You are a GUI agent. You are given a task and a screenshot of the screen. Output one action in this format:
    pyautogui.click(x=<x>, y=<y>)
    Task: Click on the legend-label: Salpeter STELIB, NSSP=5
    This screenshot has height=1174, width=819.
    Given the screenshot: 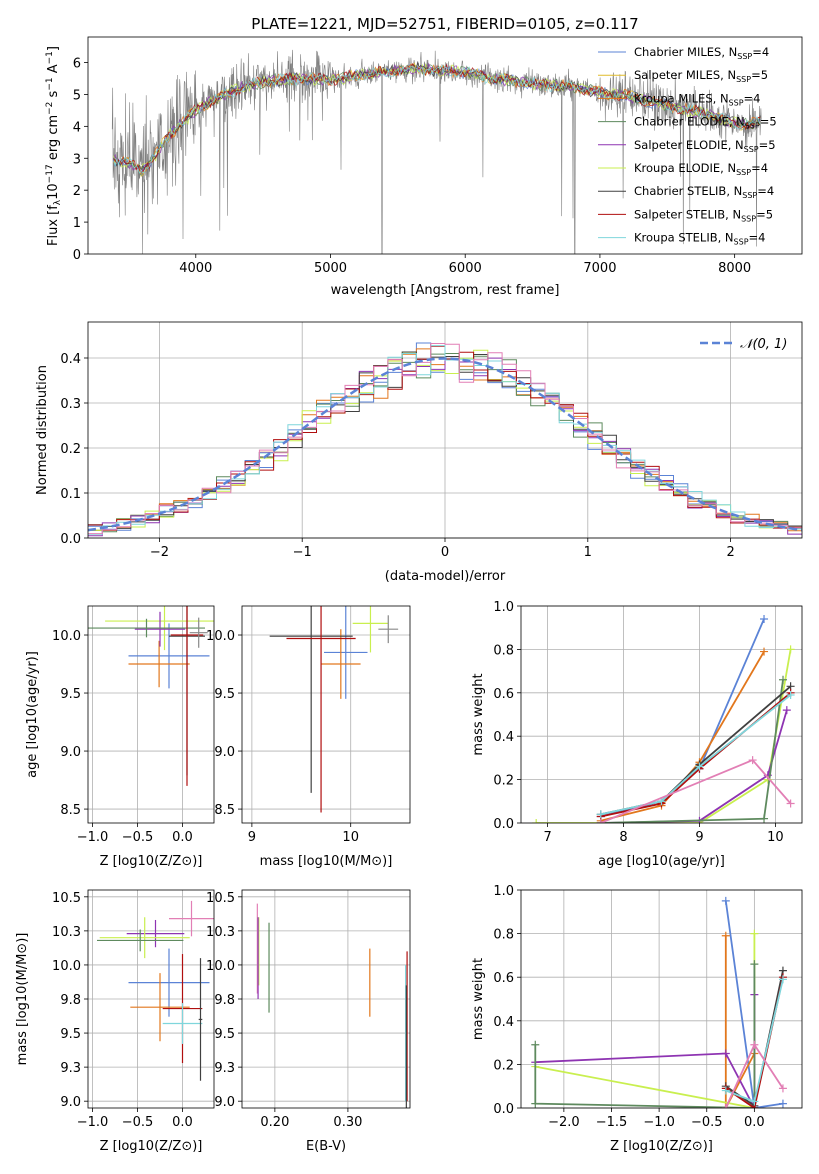 What is the action you would take?
    pyautogui.click(x=703, y=215)
    